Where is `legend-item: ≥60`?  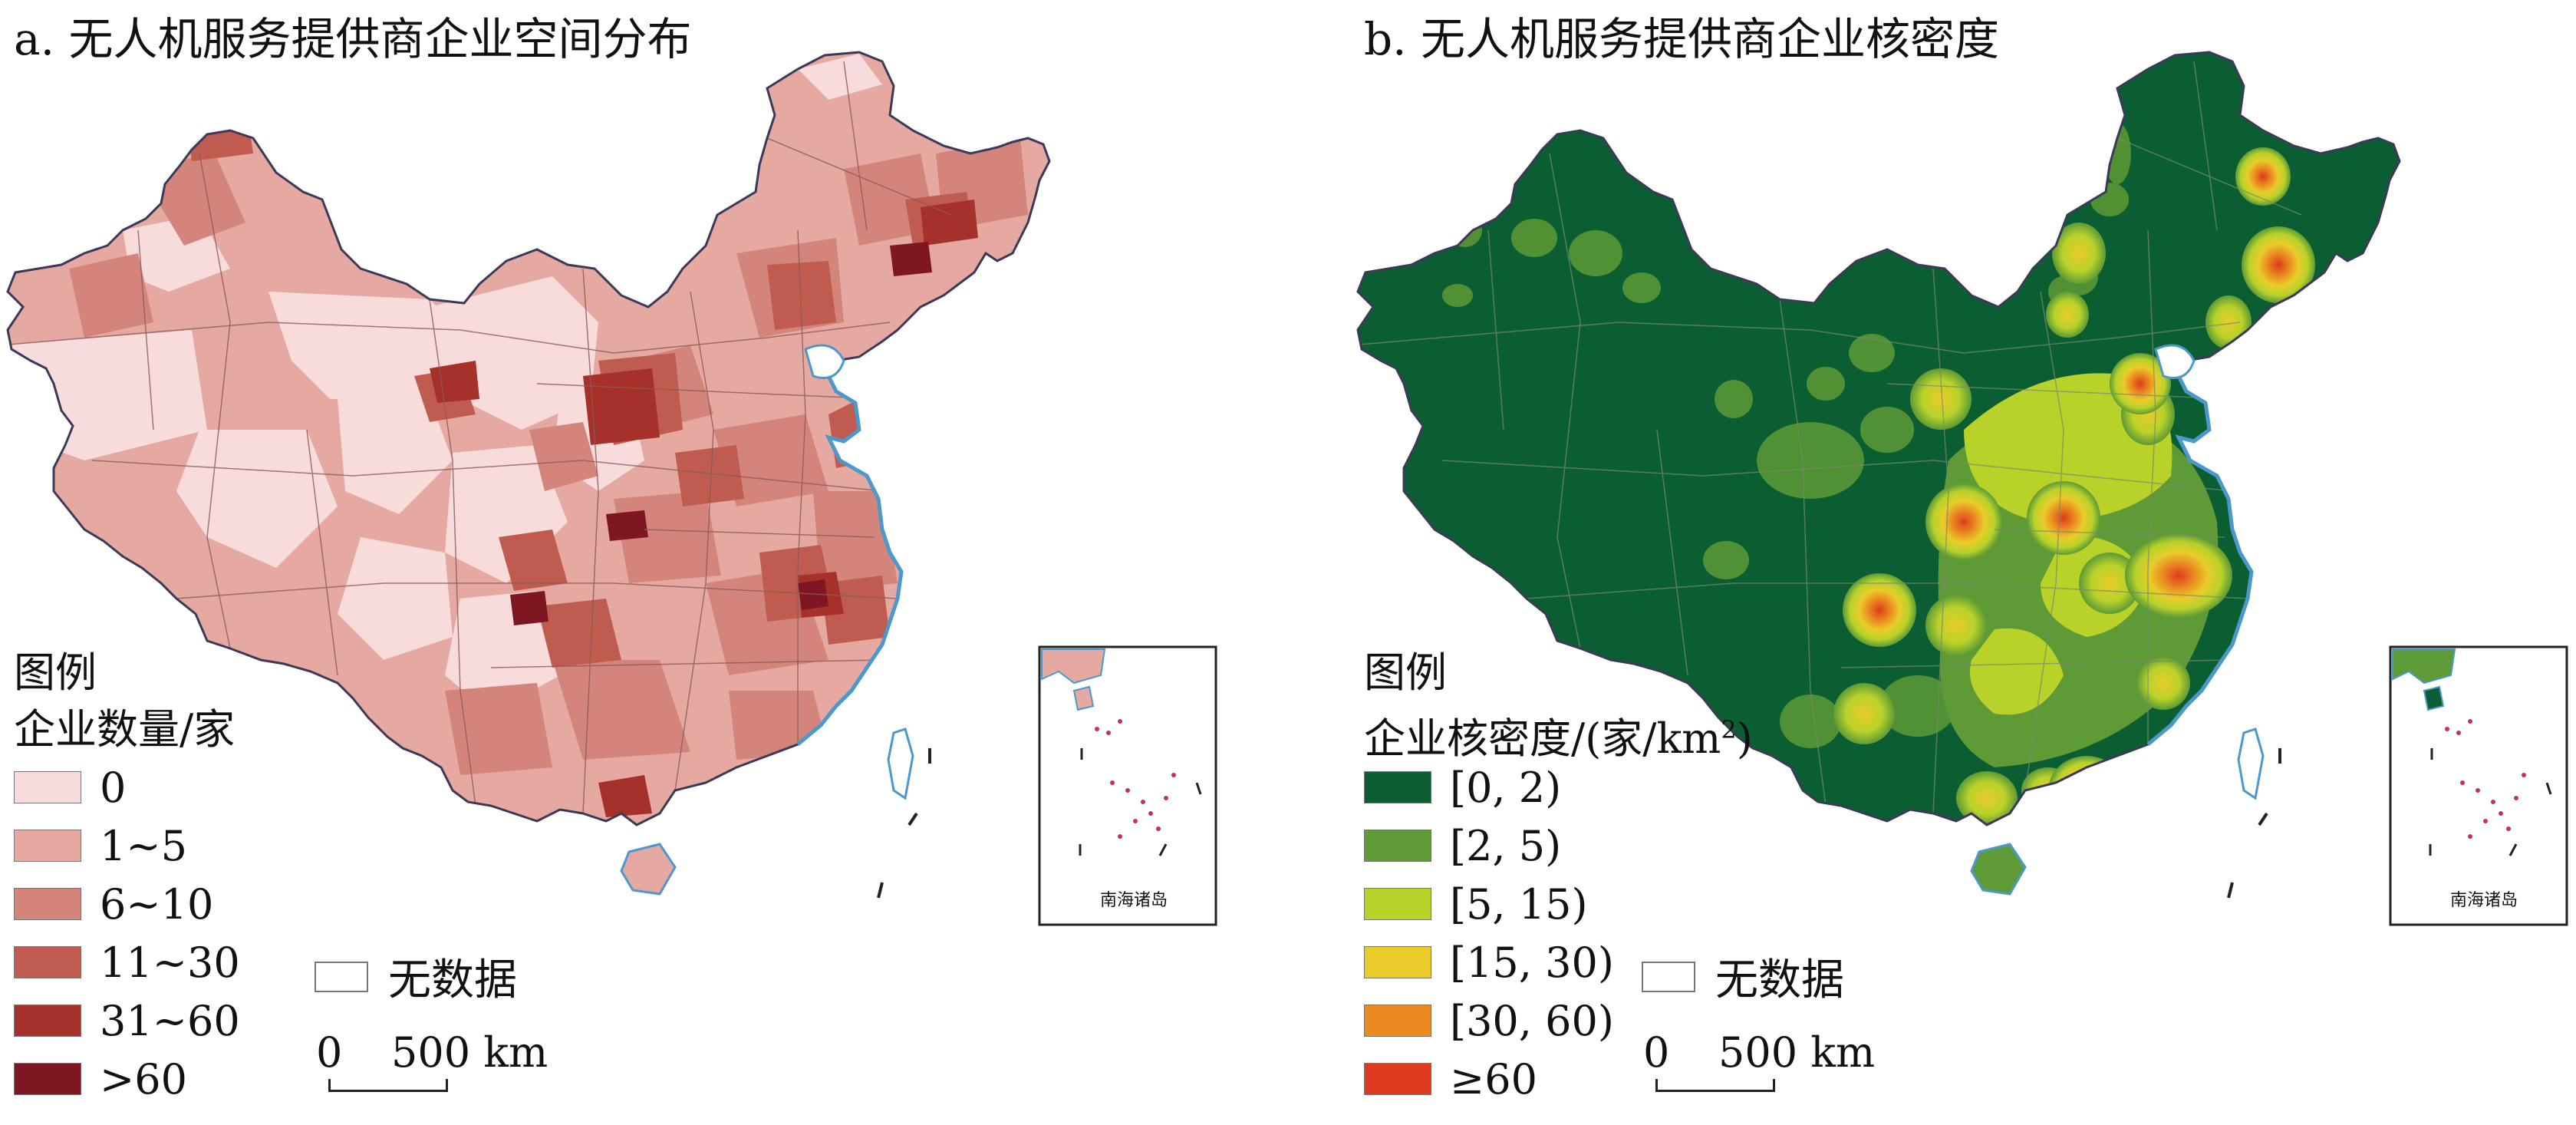
legend-item: ≥60 is located at coordinates (1558, 1079).